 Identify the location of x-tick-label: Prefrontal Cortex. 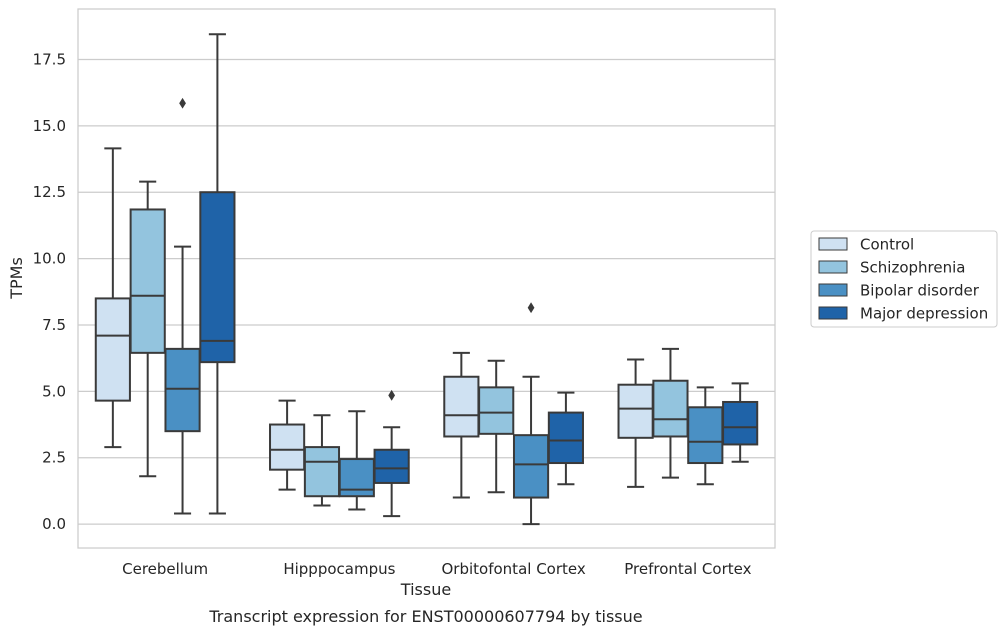
(687, 569).